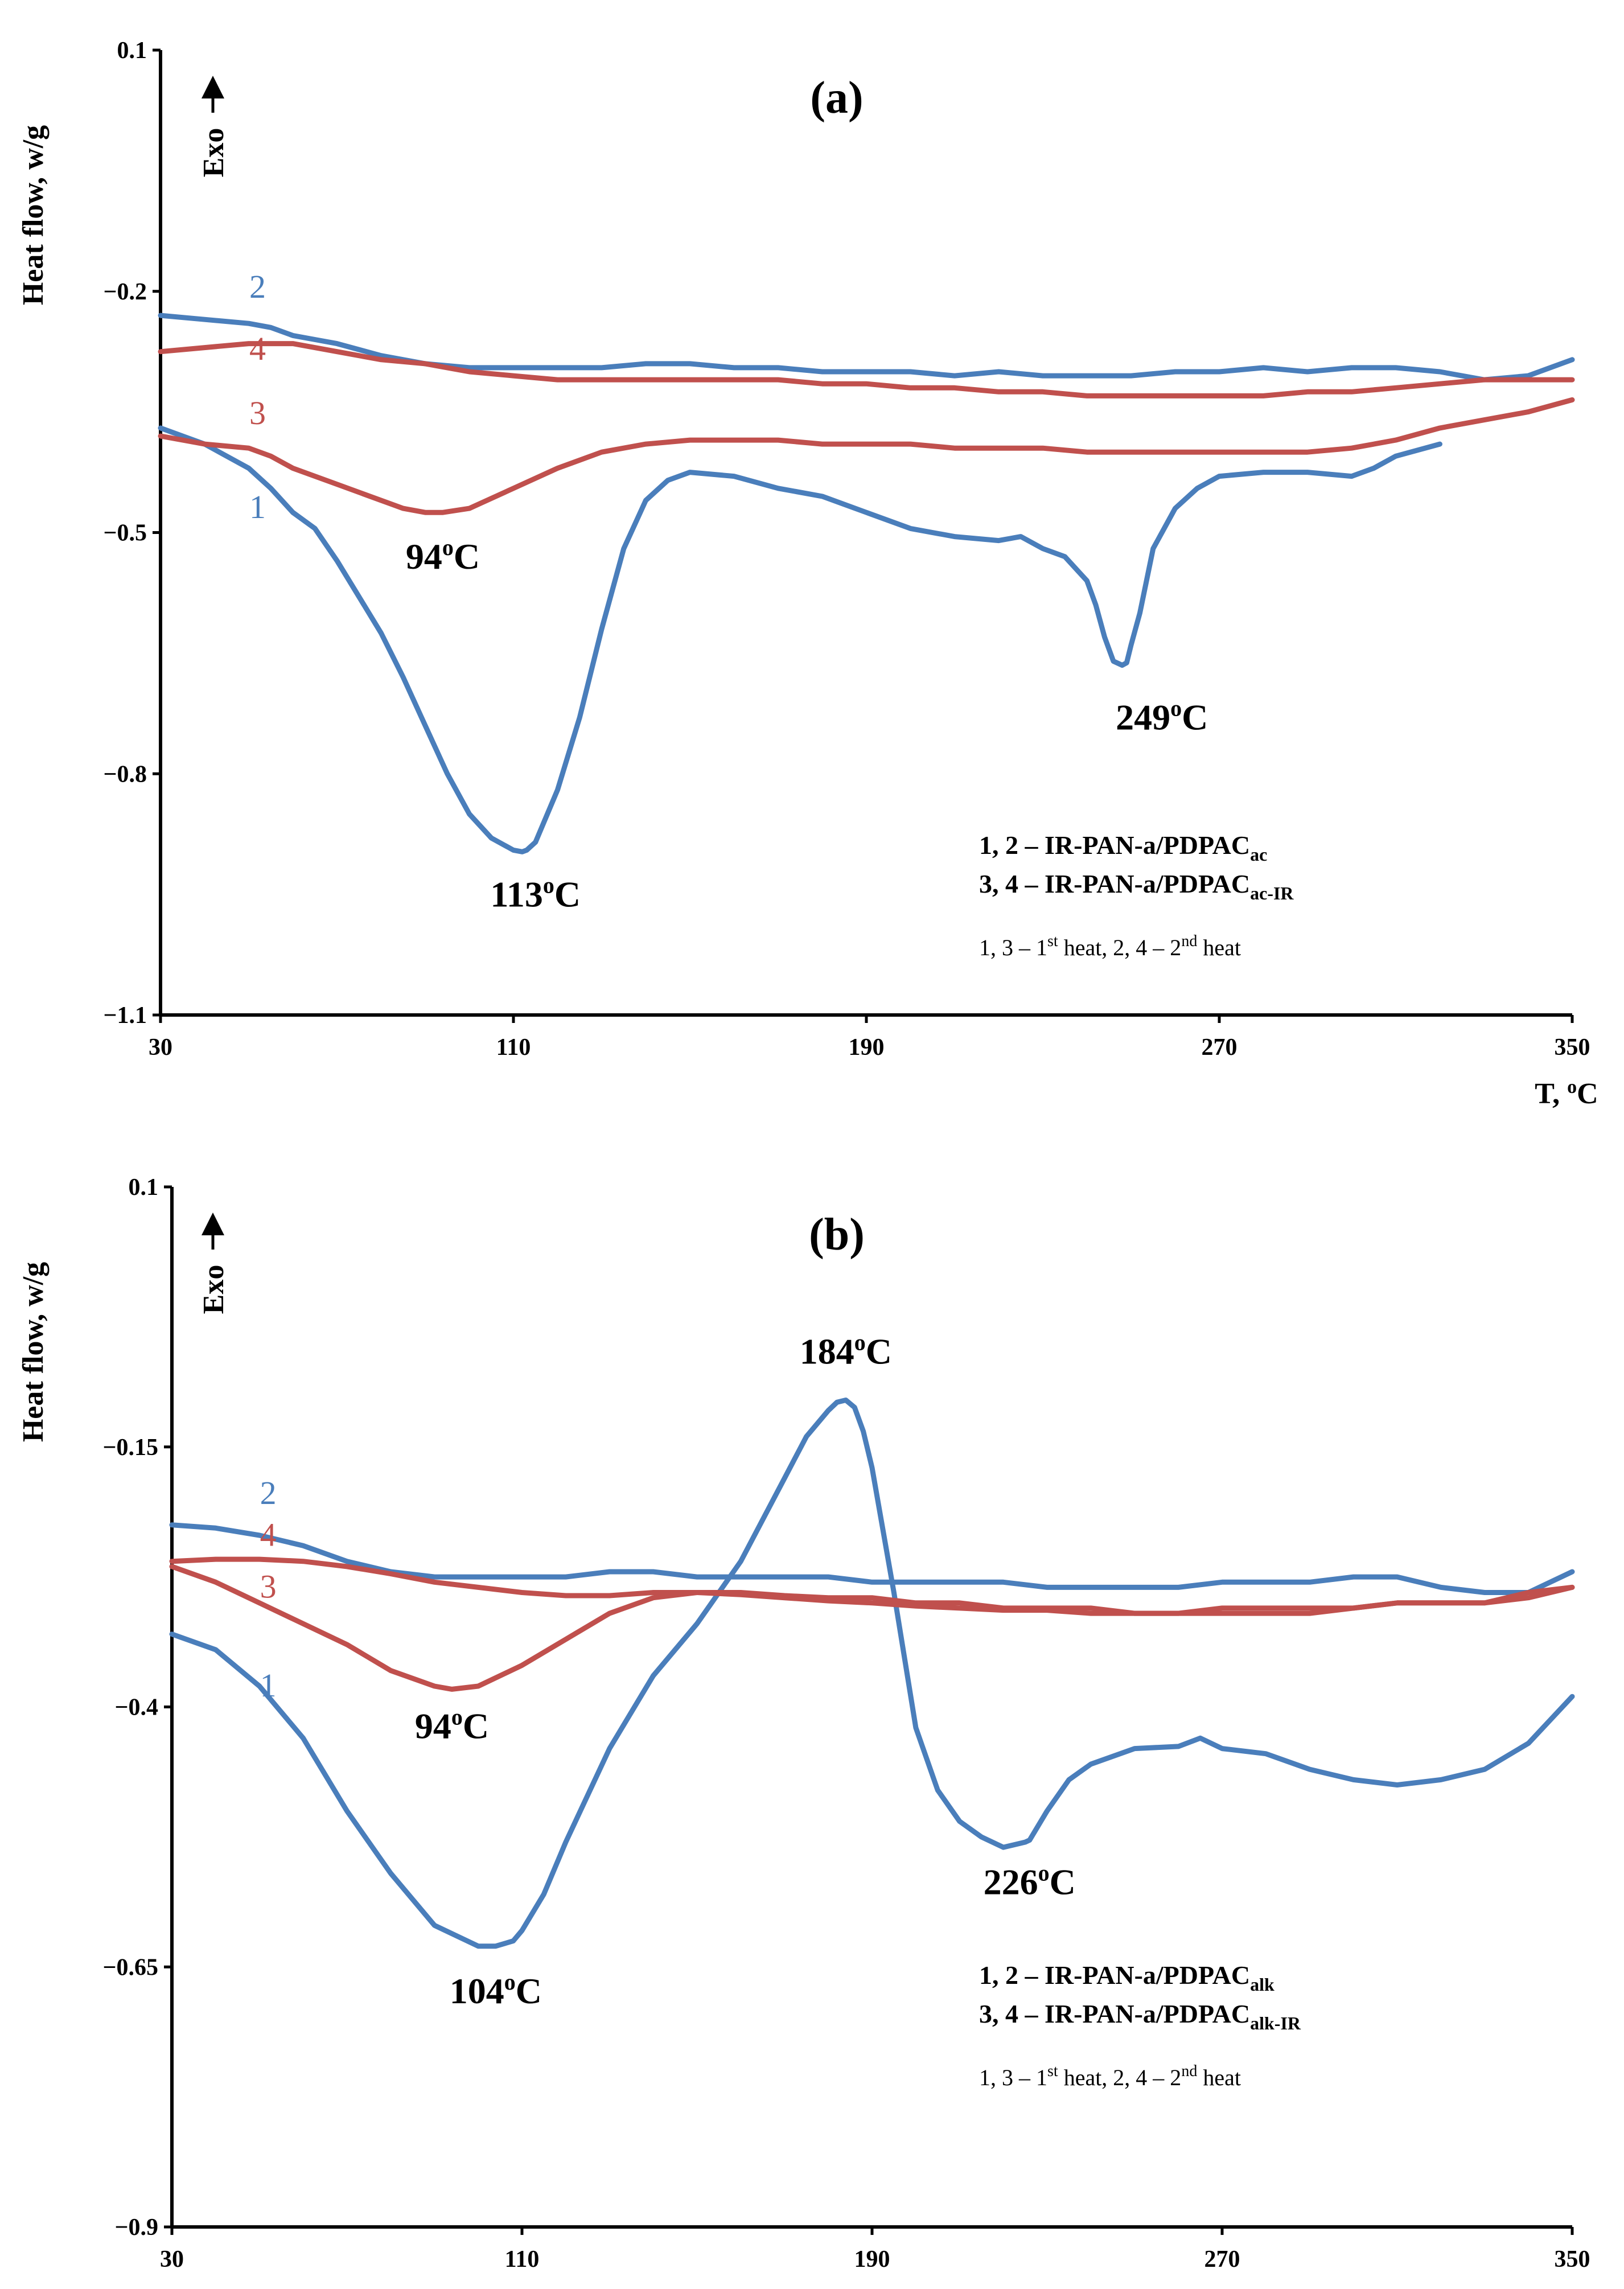  What do you see at coordinates (452, 1725) in the screenshot?
I see `peak-label-b: 94oC` at bounding box center [452, 1725].